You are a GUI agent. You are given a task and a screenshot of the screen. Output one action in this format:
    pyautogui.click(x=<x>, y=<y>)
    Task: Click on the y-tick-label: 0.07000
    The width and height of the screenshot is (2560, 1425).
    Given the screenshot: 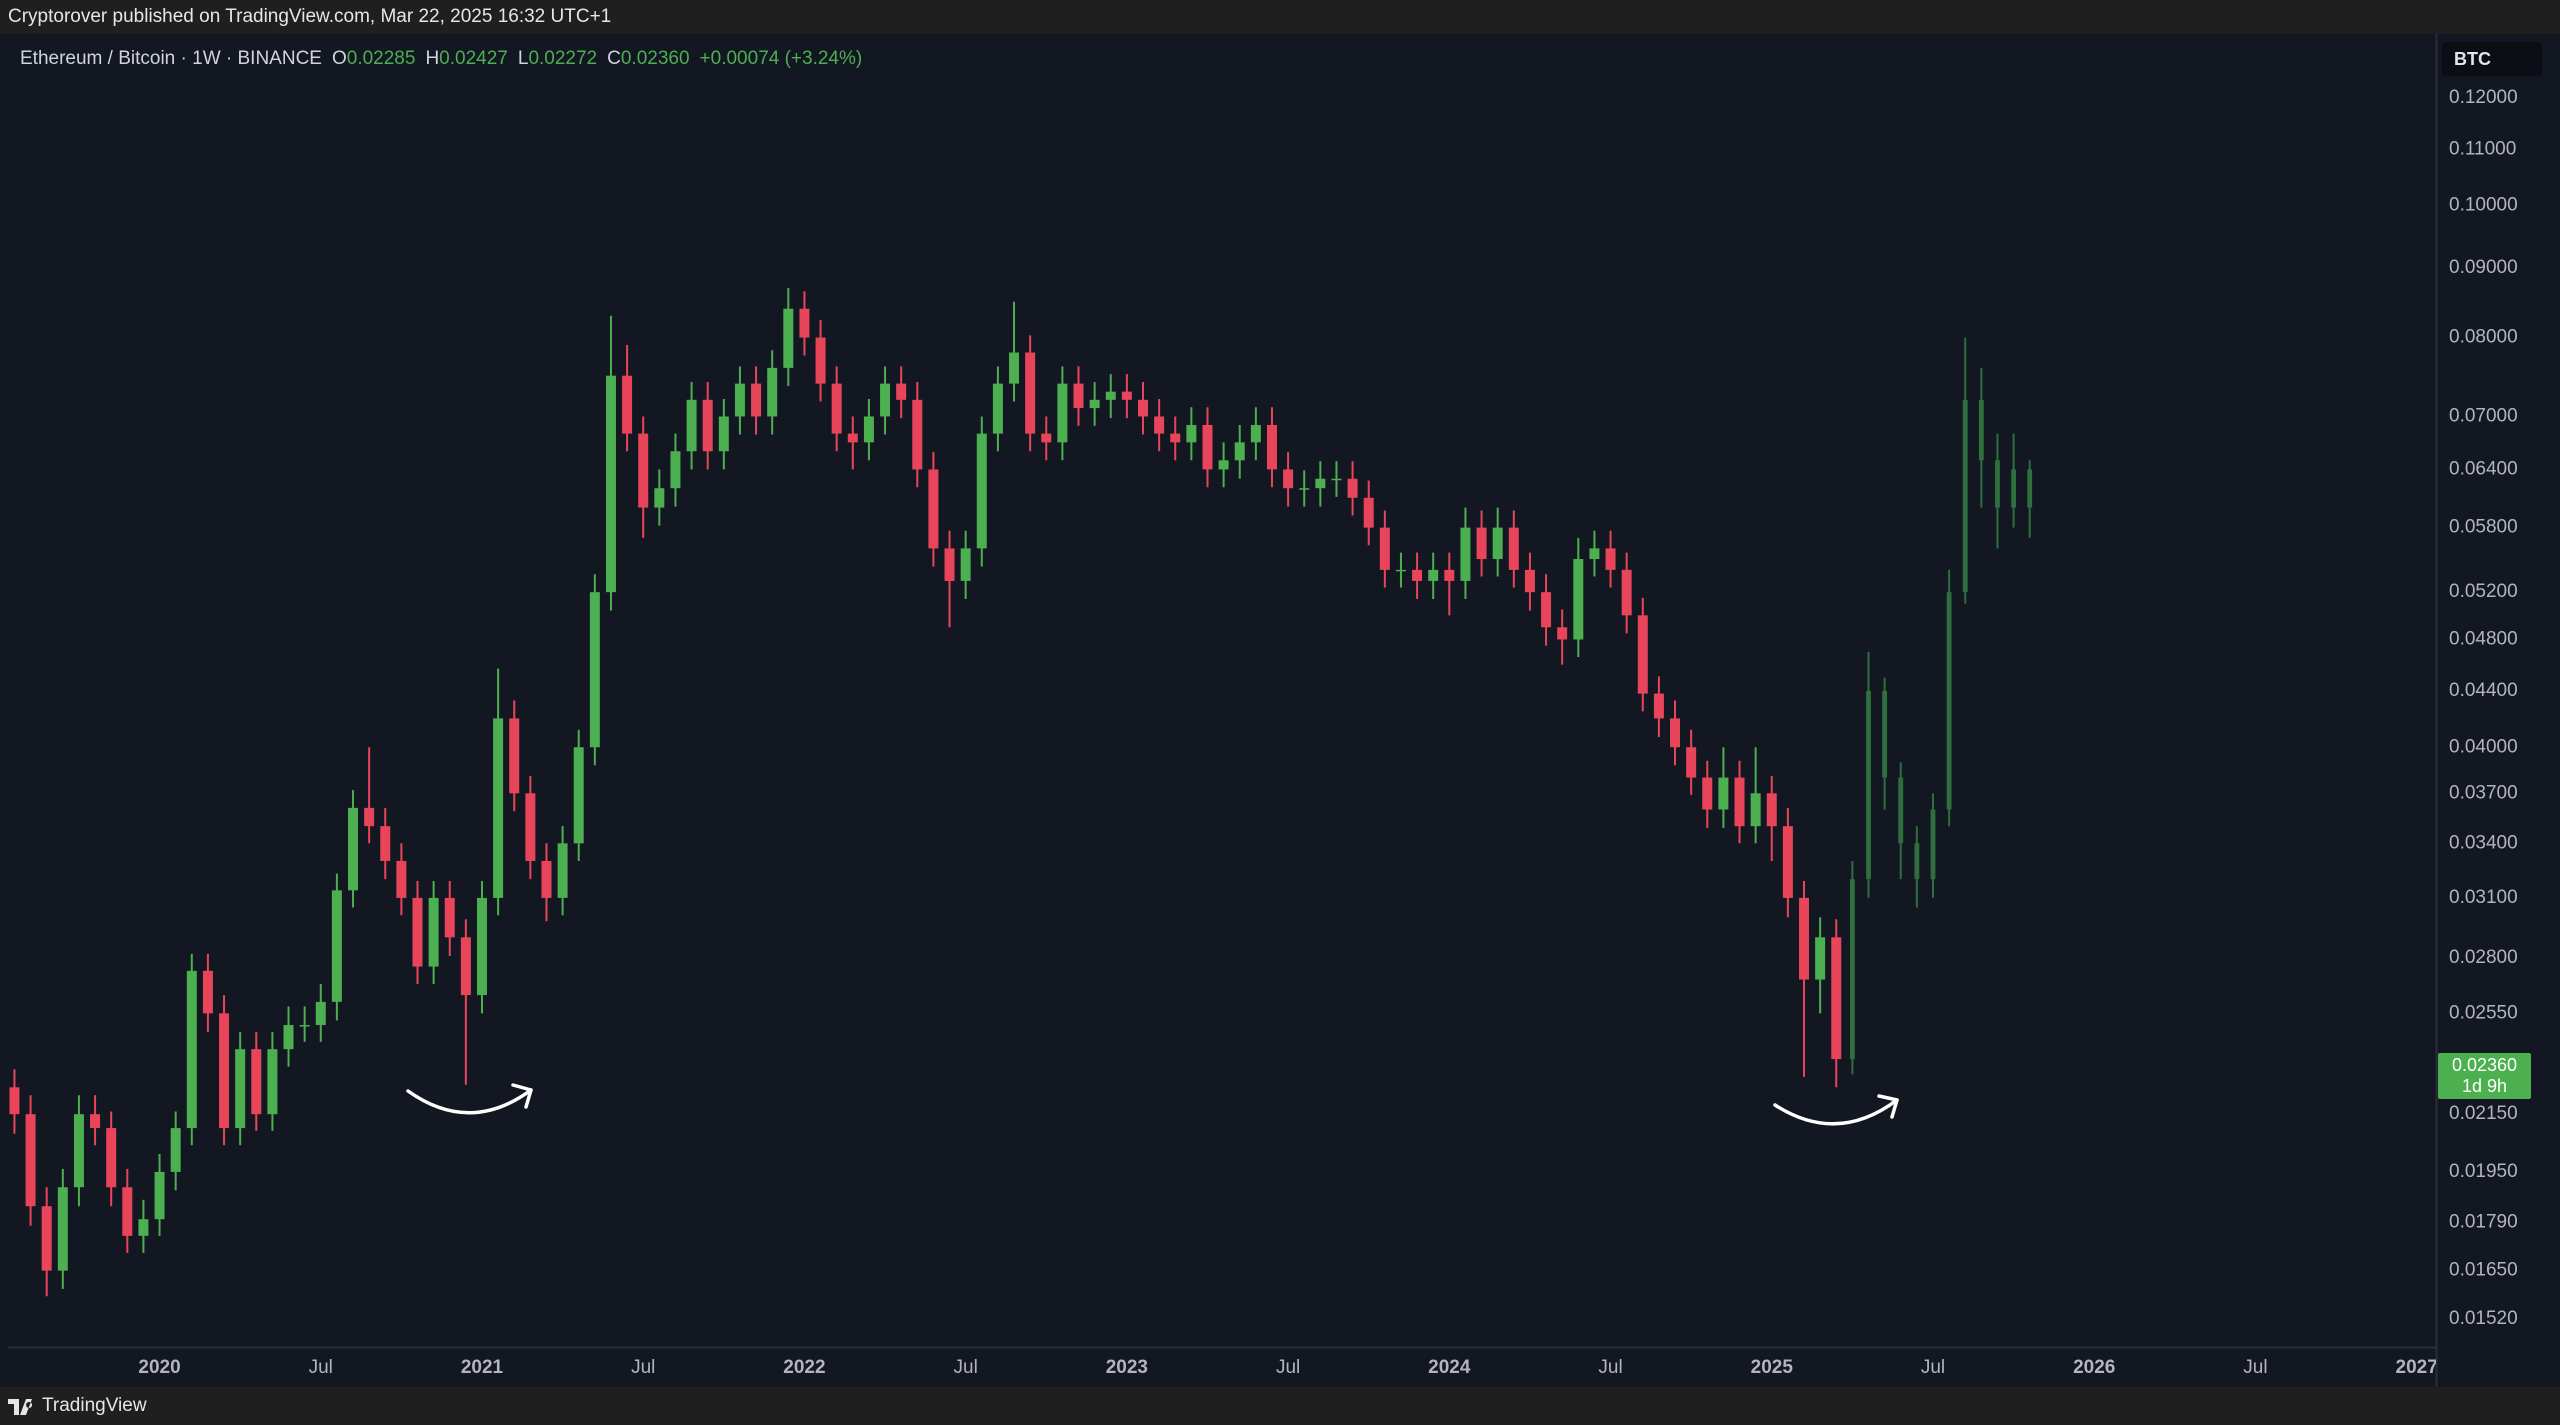 What is the action you would take?
    pyautogui.click(x=2483, y=415)
    